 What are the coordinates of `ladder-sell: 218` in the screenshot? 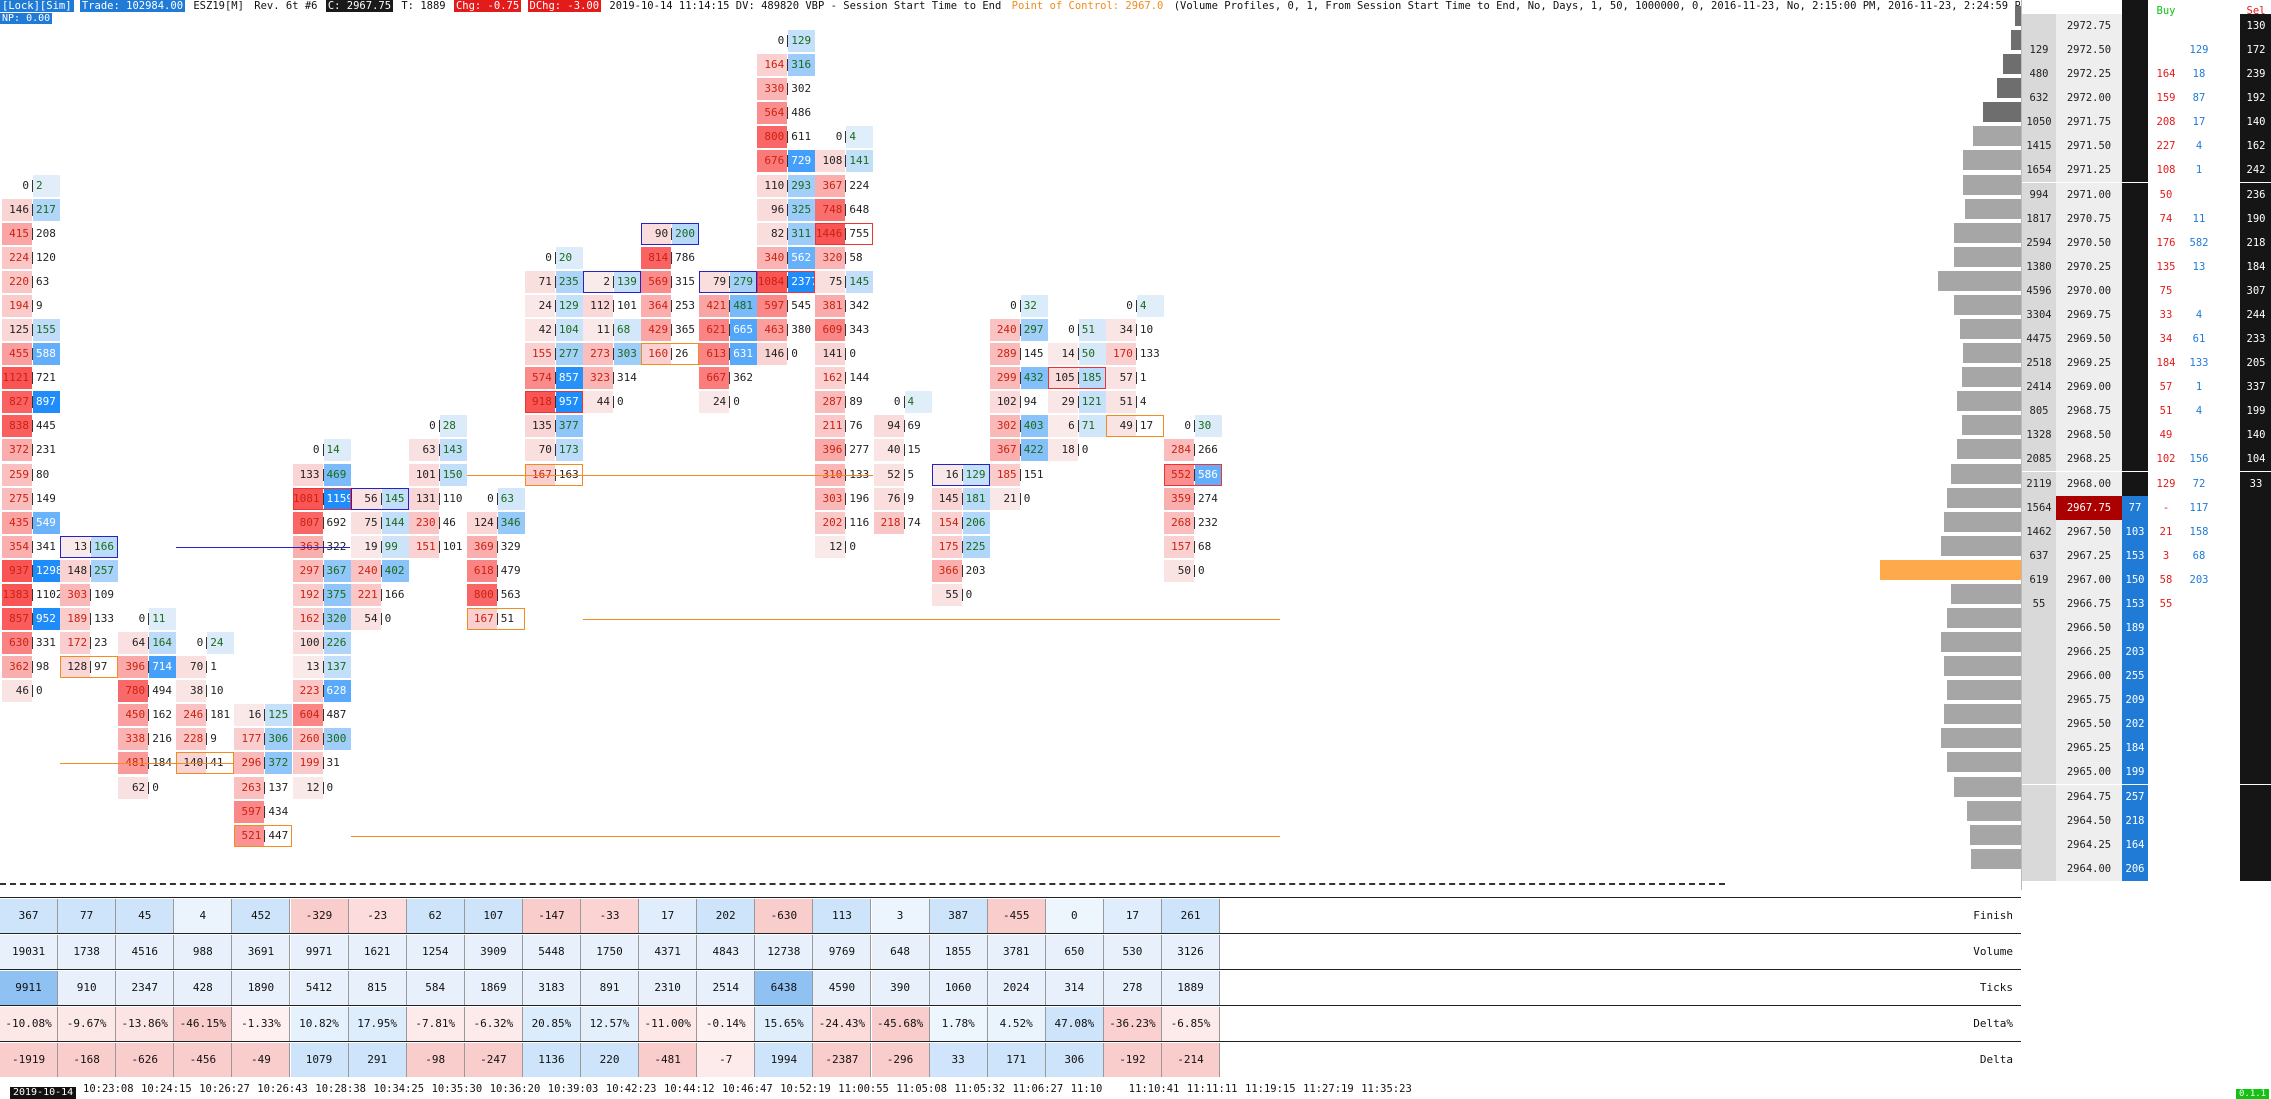 It's located at (2255, 242).